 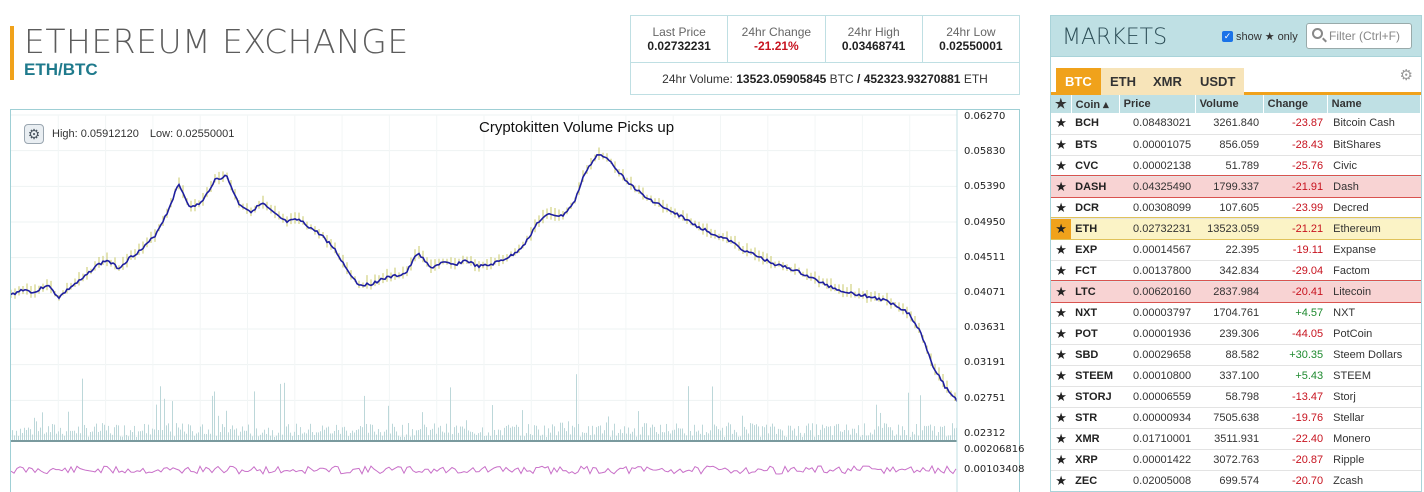 I want to click on coin-price: 0.00006559, so click(x=1157, y=397).